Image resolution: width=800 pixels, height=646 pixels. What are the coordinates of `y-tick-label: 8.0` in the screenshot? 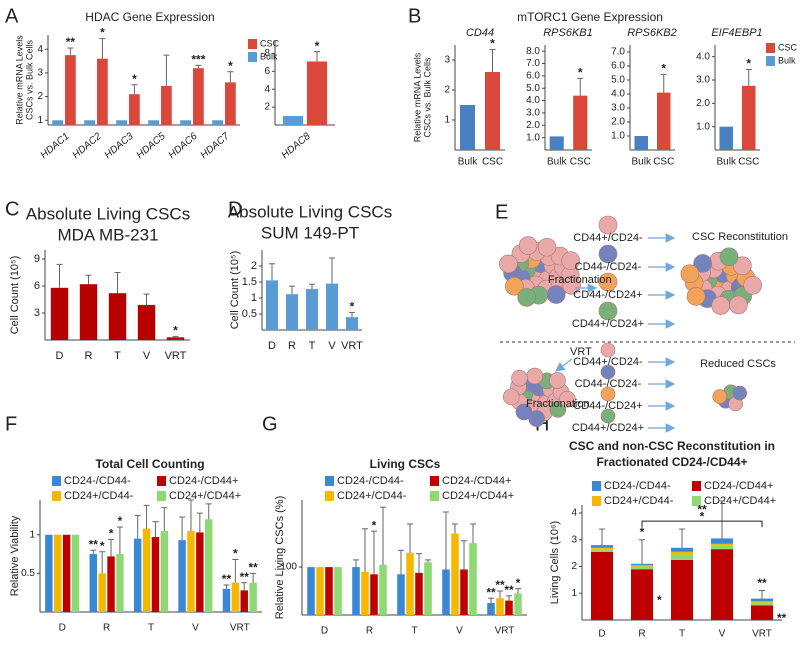 It's located at (533, 51).